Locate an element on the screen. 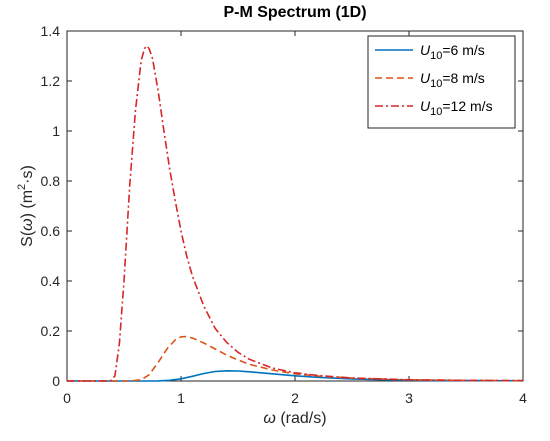  x-tick-label: 4 is located at coordinates (523, 398).